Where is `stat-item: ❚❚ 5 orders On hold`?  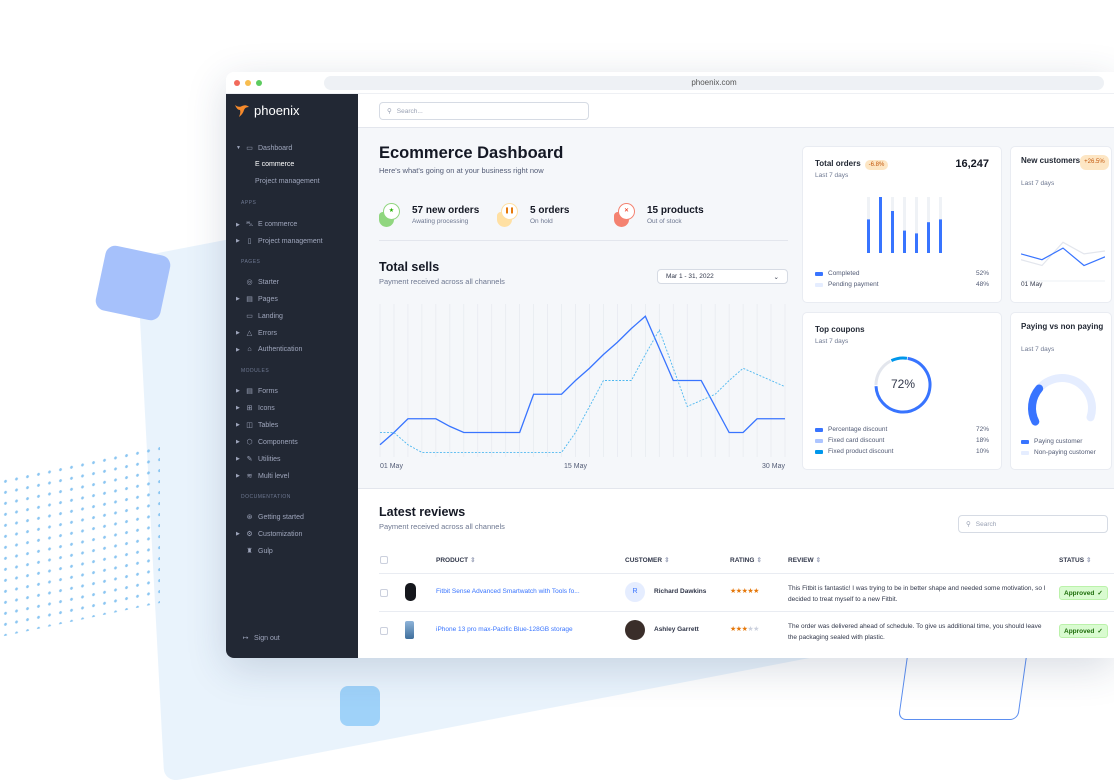 stat-item: ❚❚ 5 orders On hold is located at coordinates (554, 217).